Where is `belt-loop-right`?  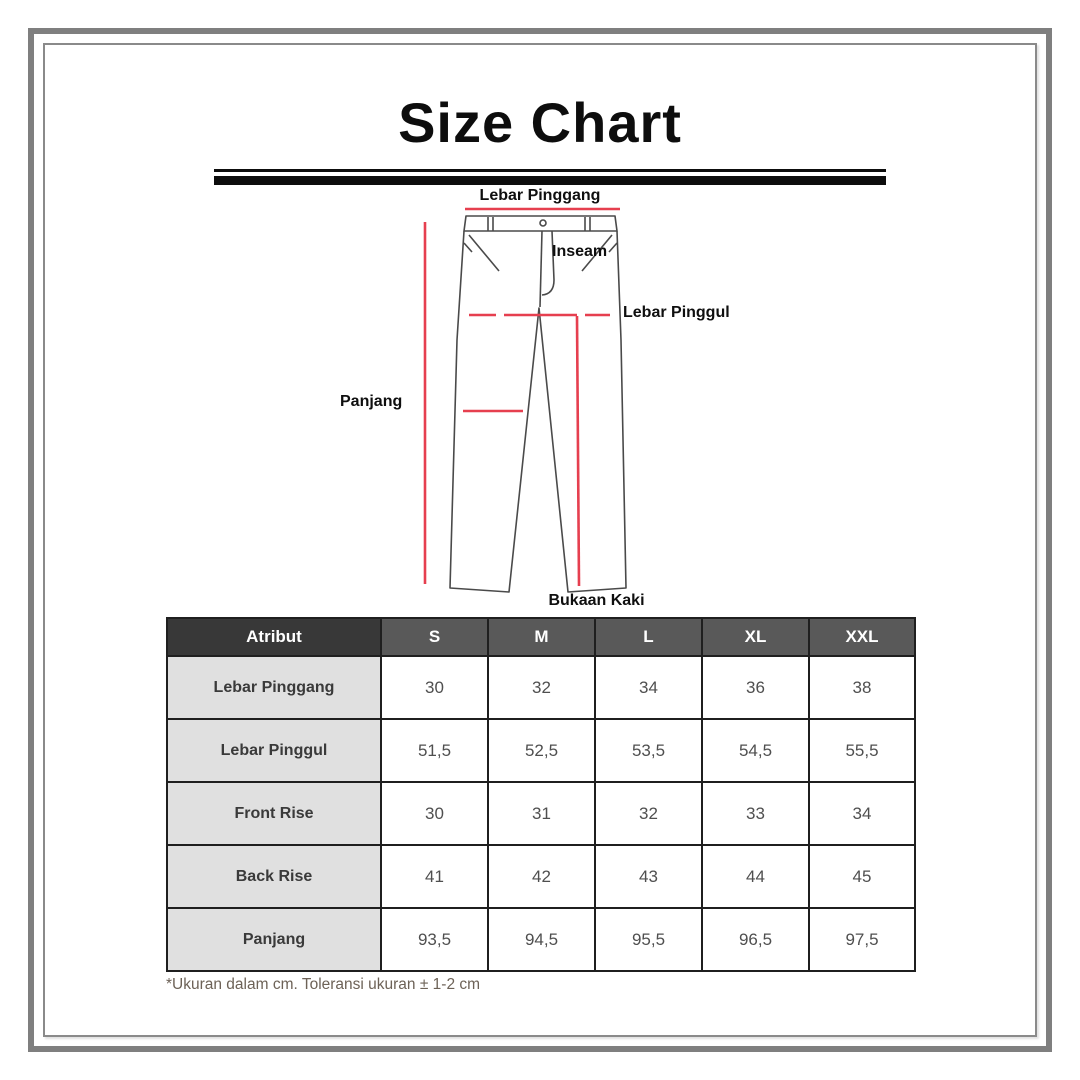 belt-loop-right is located at coordinates (587, 224).